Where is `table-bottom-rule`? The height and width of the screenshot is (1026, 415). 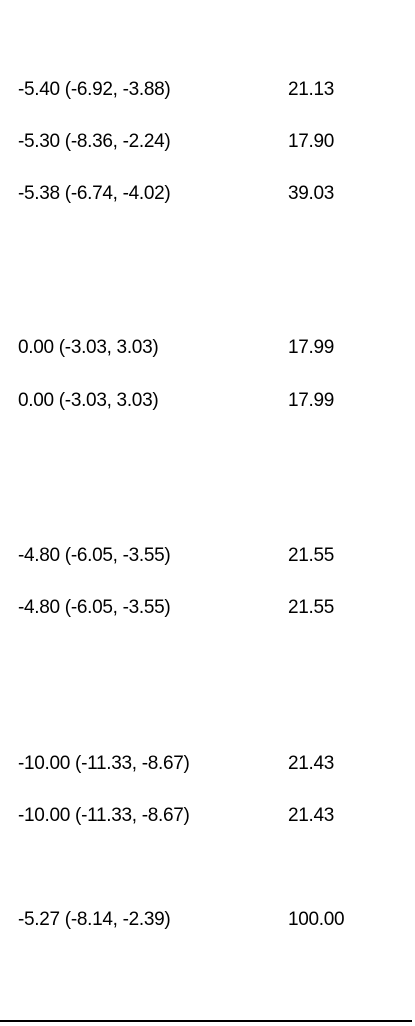
table-bottom-rule is located at coordinates (206, 1021).